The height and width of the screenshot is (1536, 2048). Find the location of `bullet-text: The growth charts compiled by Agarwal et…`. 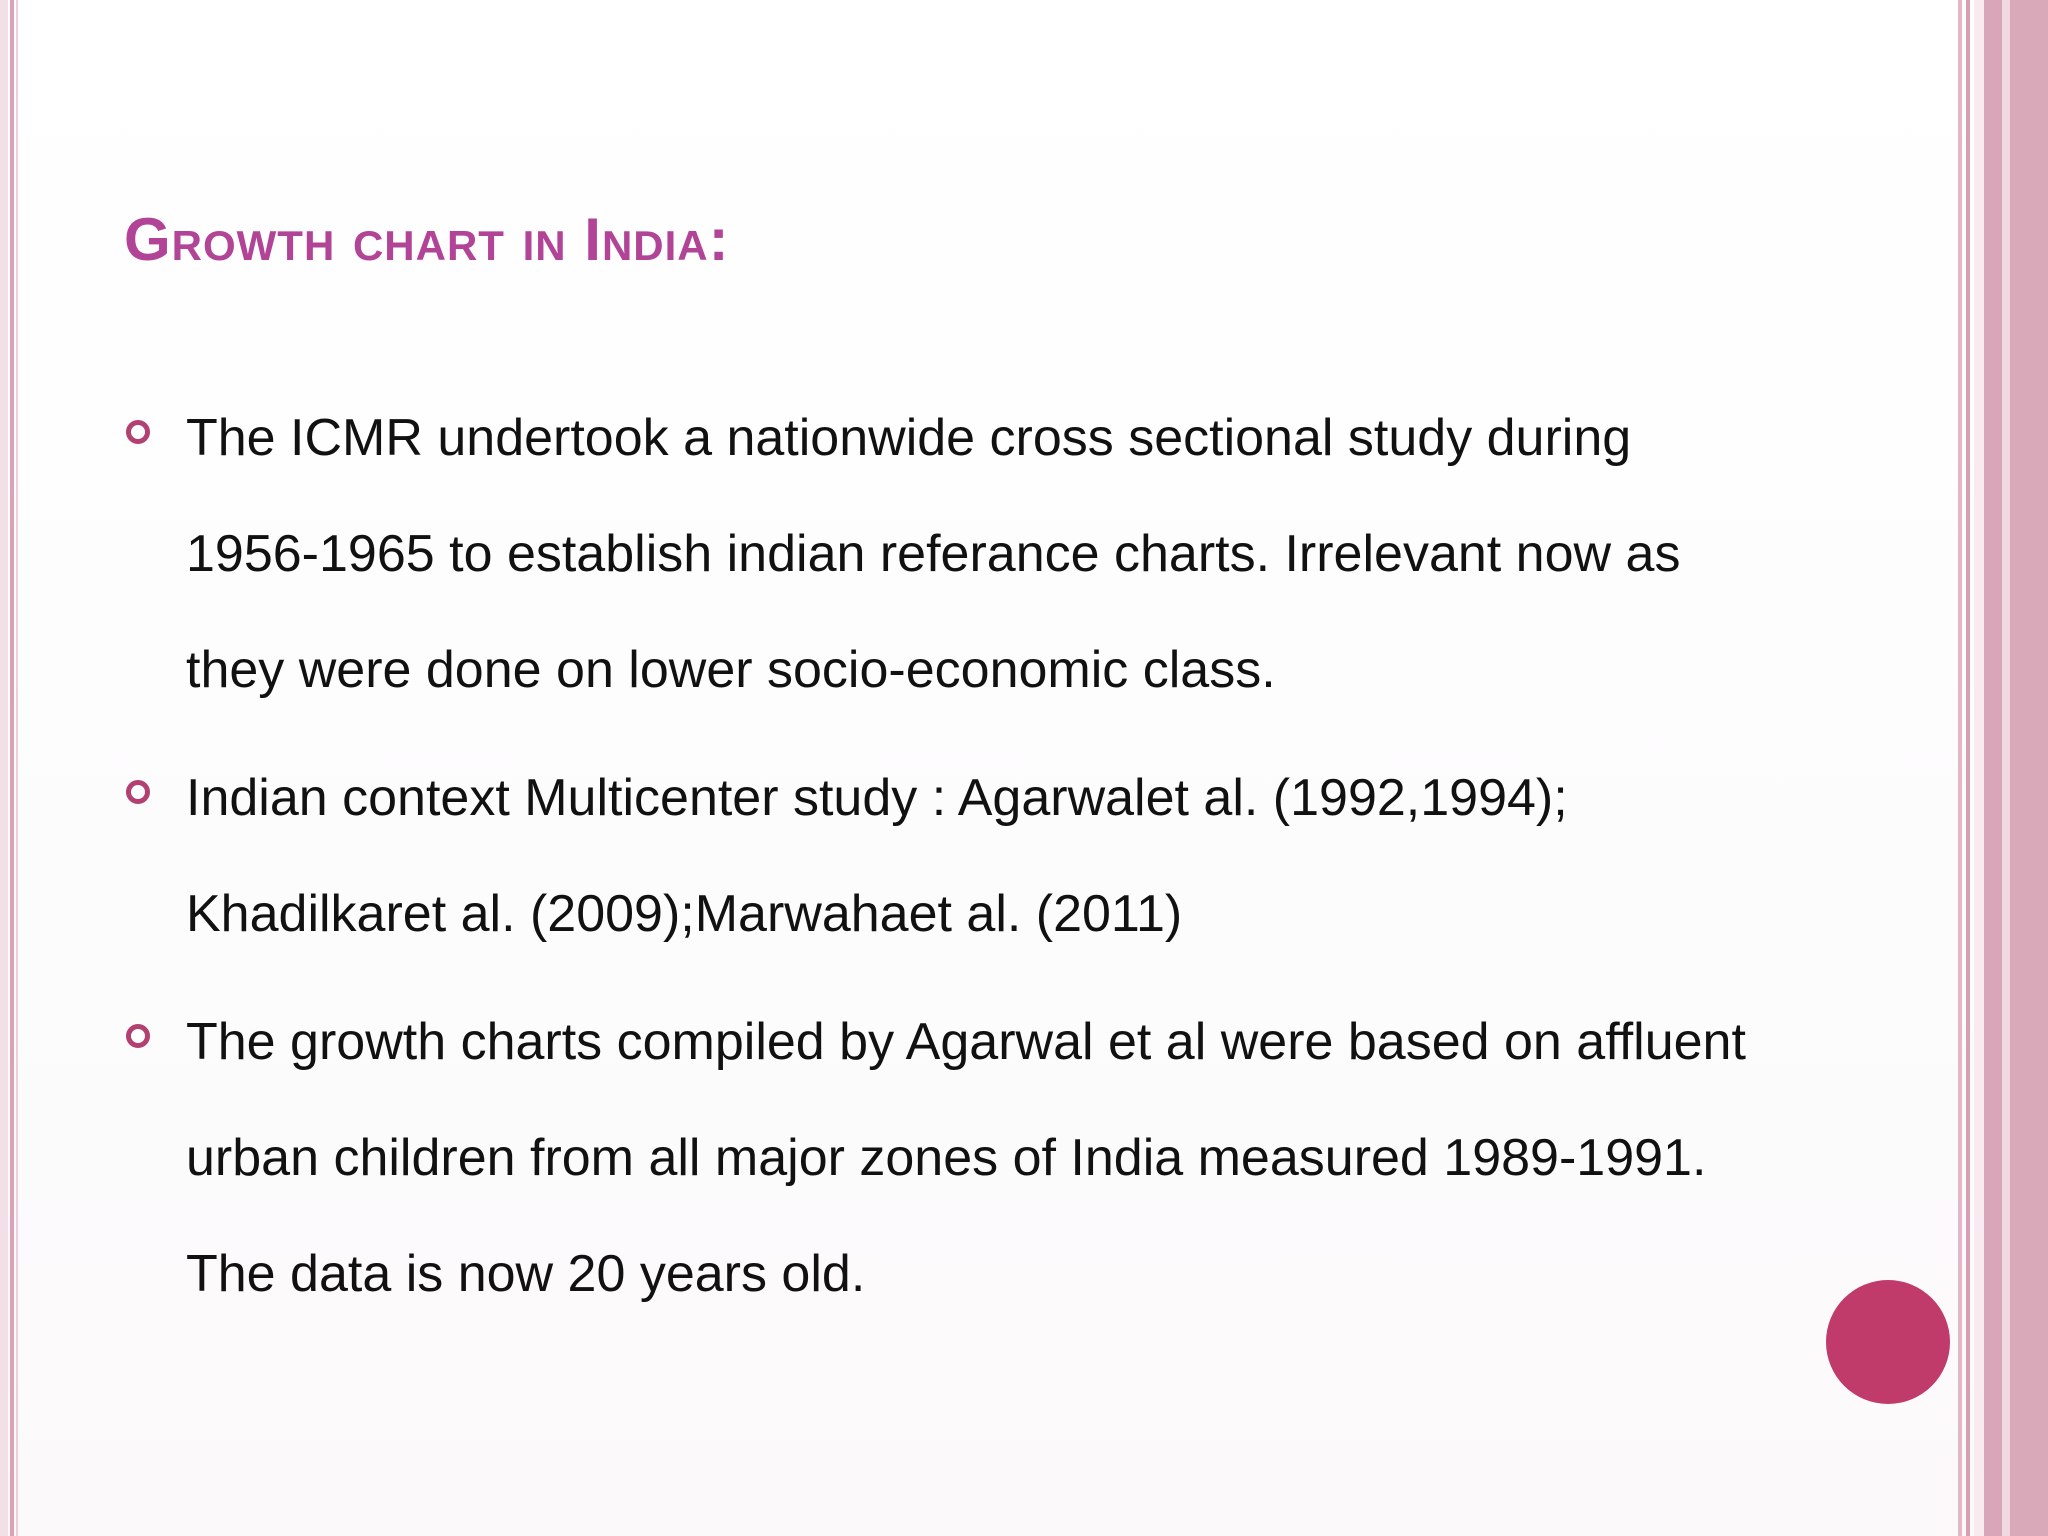

bullet-text: The growth charts compiled by Agarwal et… is located at coordinates (966, 1158).